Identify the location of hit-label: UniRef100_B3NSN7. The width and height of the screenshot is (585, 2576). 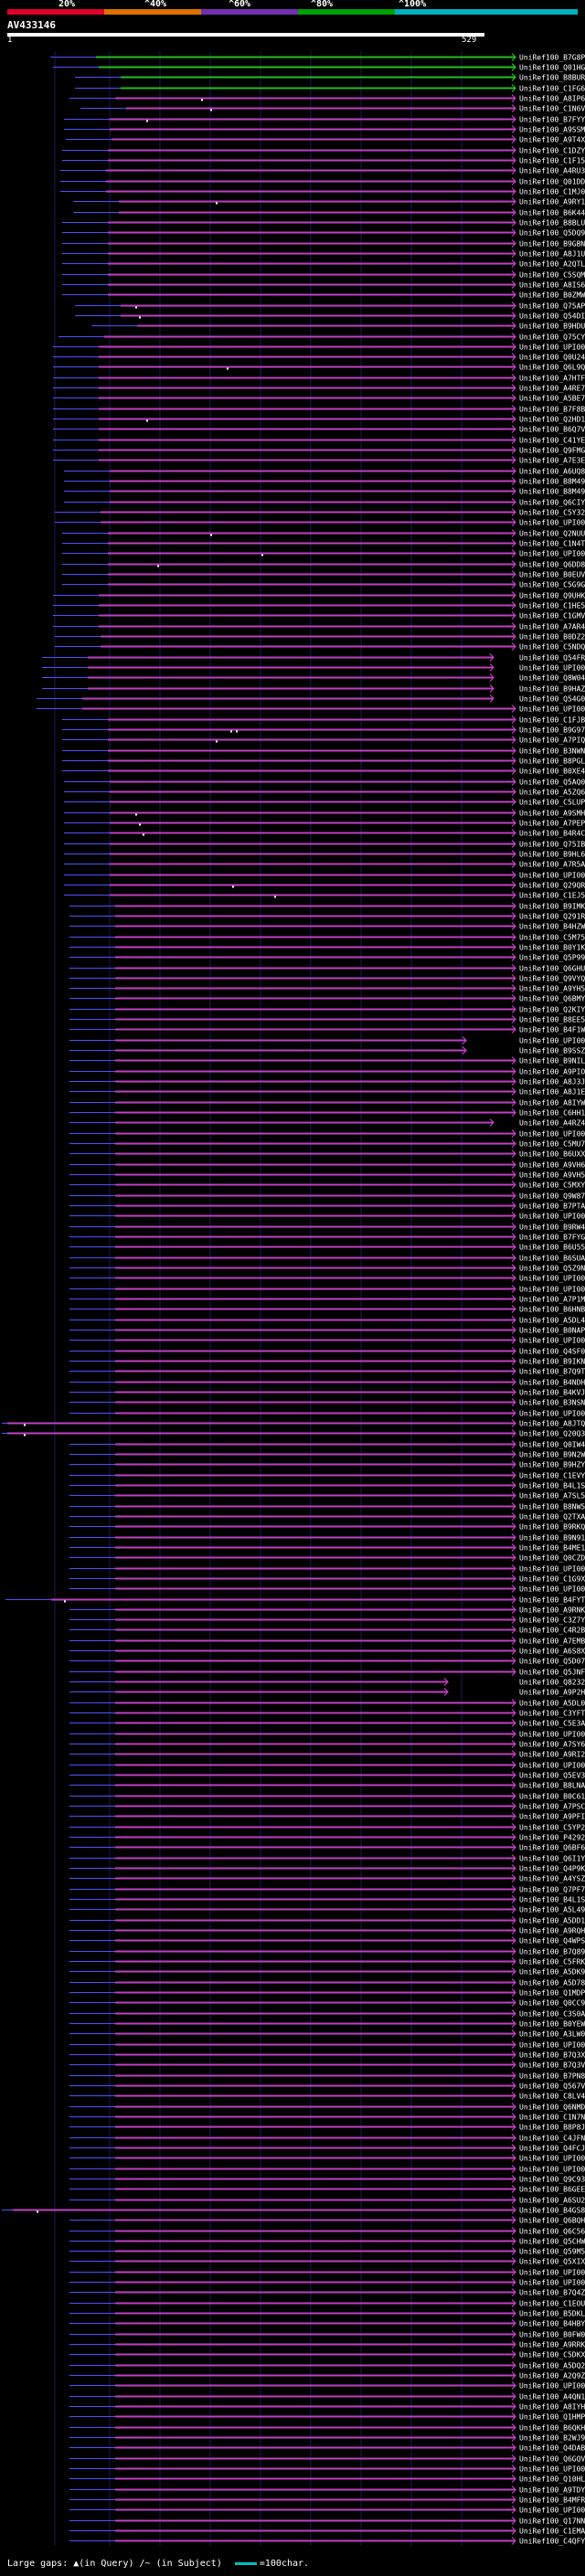
(552, 1403).